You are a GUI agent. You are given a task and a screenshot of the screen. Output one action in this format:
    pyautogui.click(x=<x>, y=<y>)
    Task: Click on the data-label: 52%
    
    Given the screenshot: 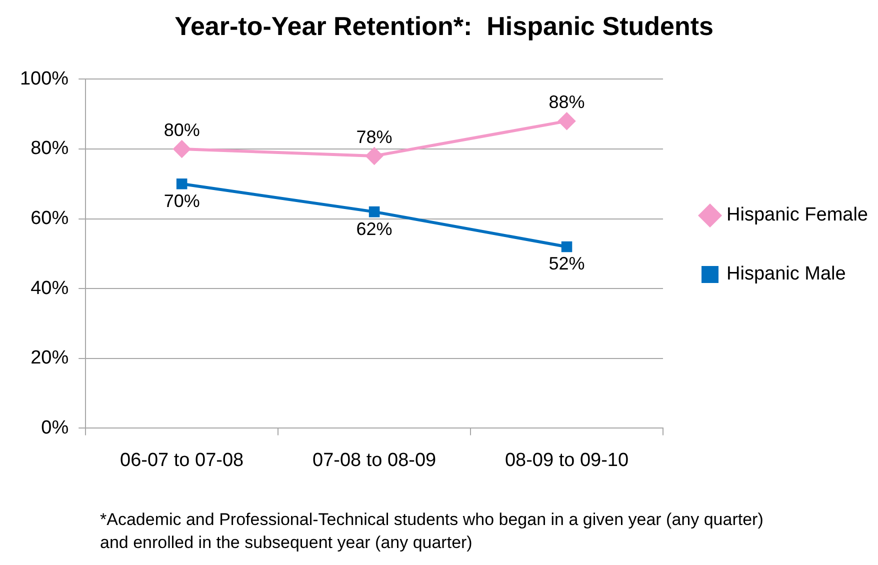 What is the action you would take?
    pyautogui.click(x=566, y=264)
    